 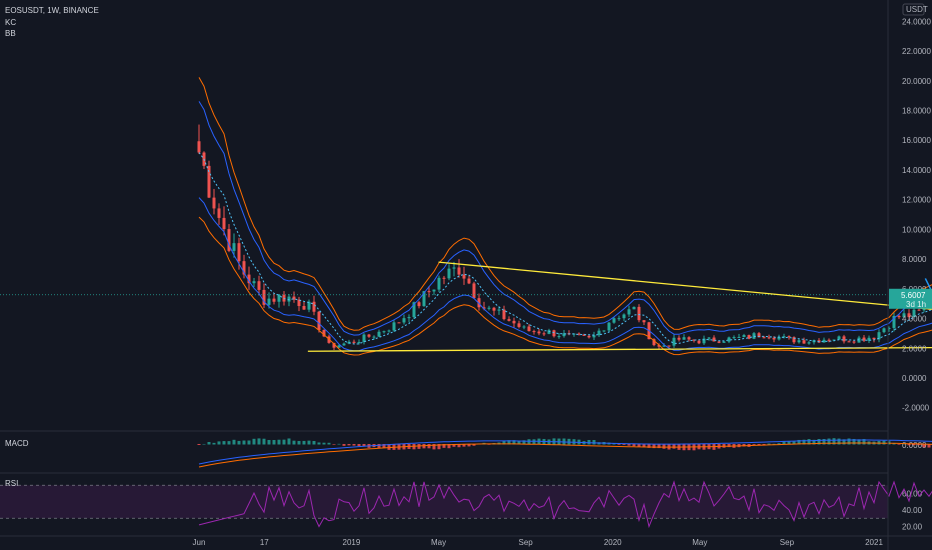 I want to click on indicator-bb-legend: BB, so click(x=10, y=33).